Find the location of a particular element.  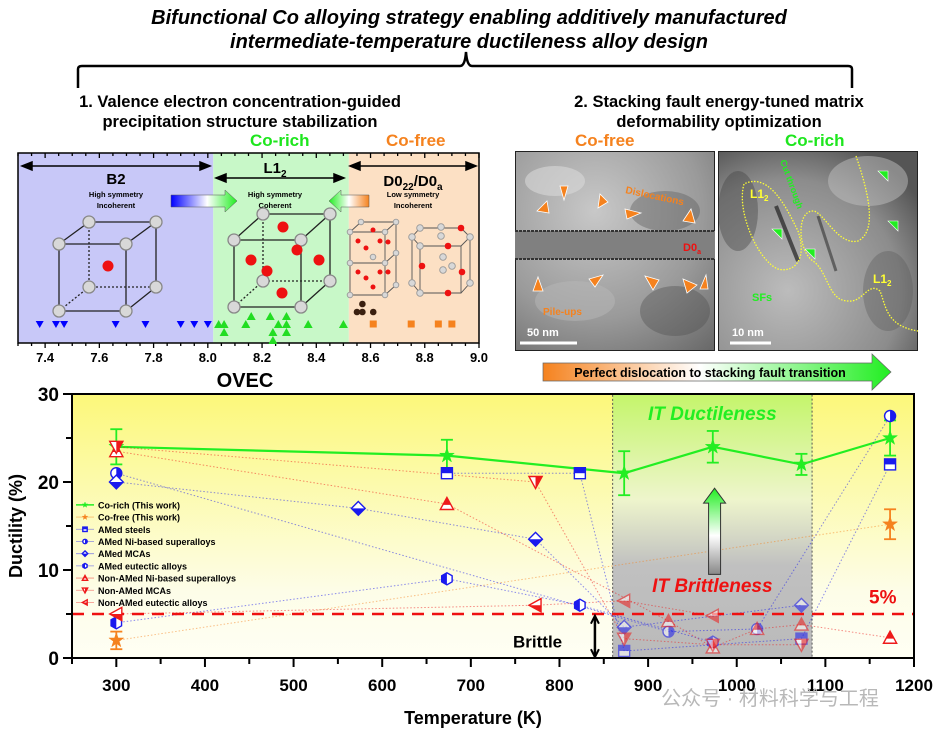

marker-amed-eutectic-alloys is located at coordinates (579, 605).